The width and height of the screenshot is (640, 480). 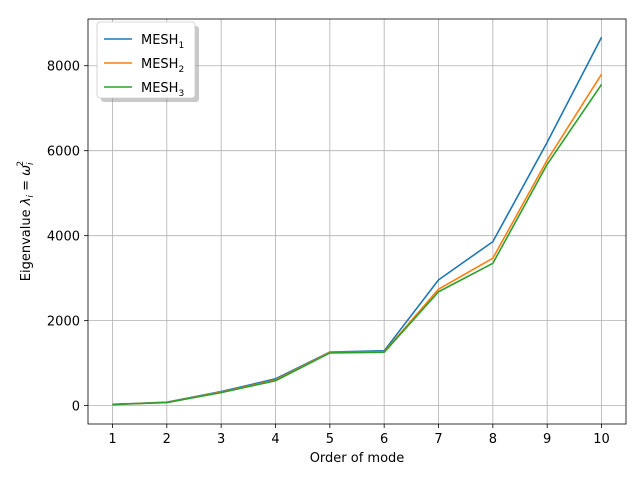 What do you see at coordinates (330, 439) in the screenshot?
I see `x-tick-label: 5` at bounding box center [330, 439].